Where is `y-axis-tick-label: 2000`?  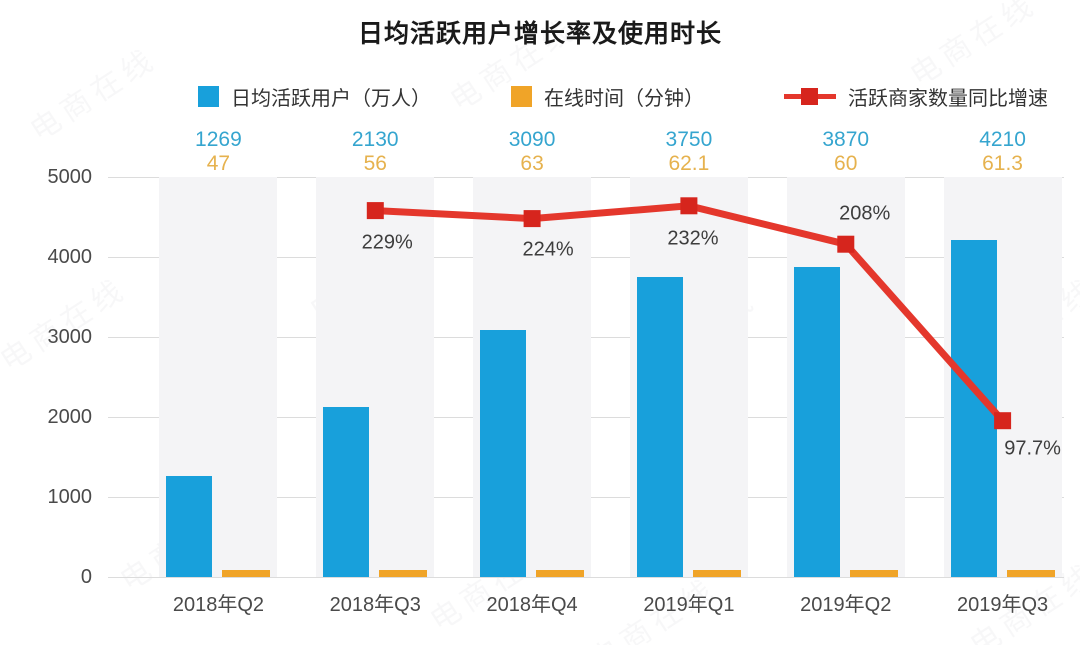 y-axis-tick-label: 2000 is located at coordinates (70, 417).